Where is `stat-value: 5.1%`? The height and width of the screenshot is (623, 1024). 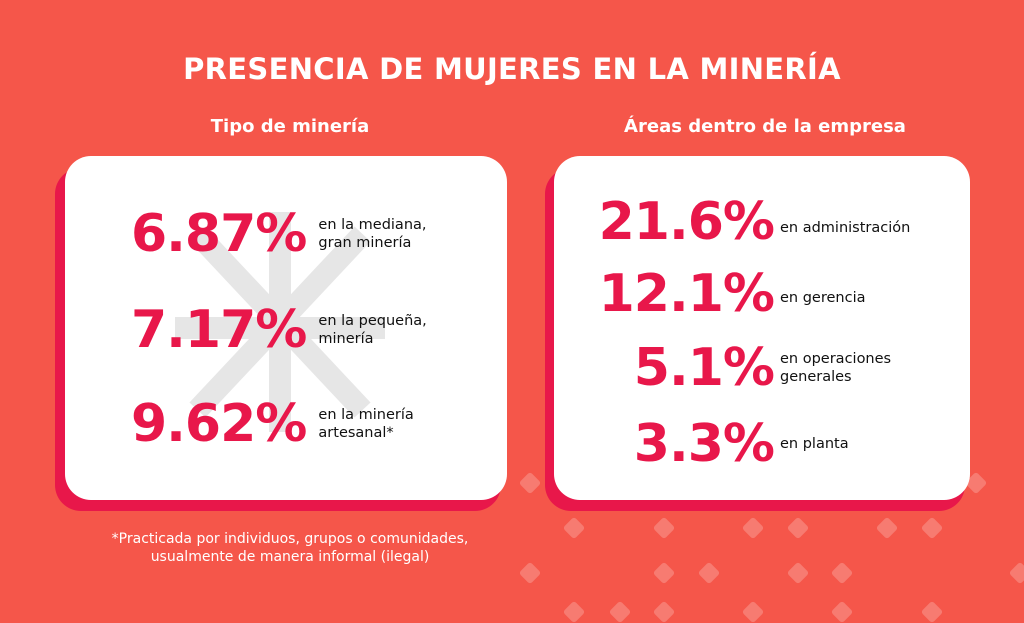
stat-value: 5.1% is located at coordinates (704, 368).